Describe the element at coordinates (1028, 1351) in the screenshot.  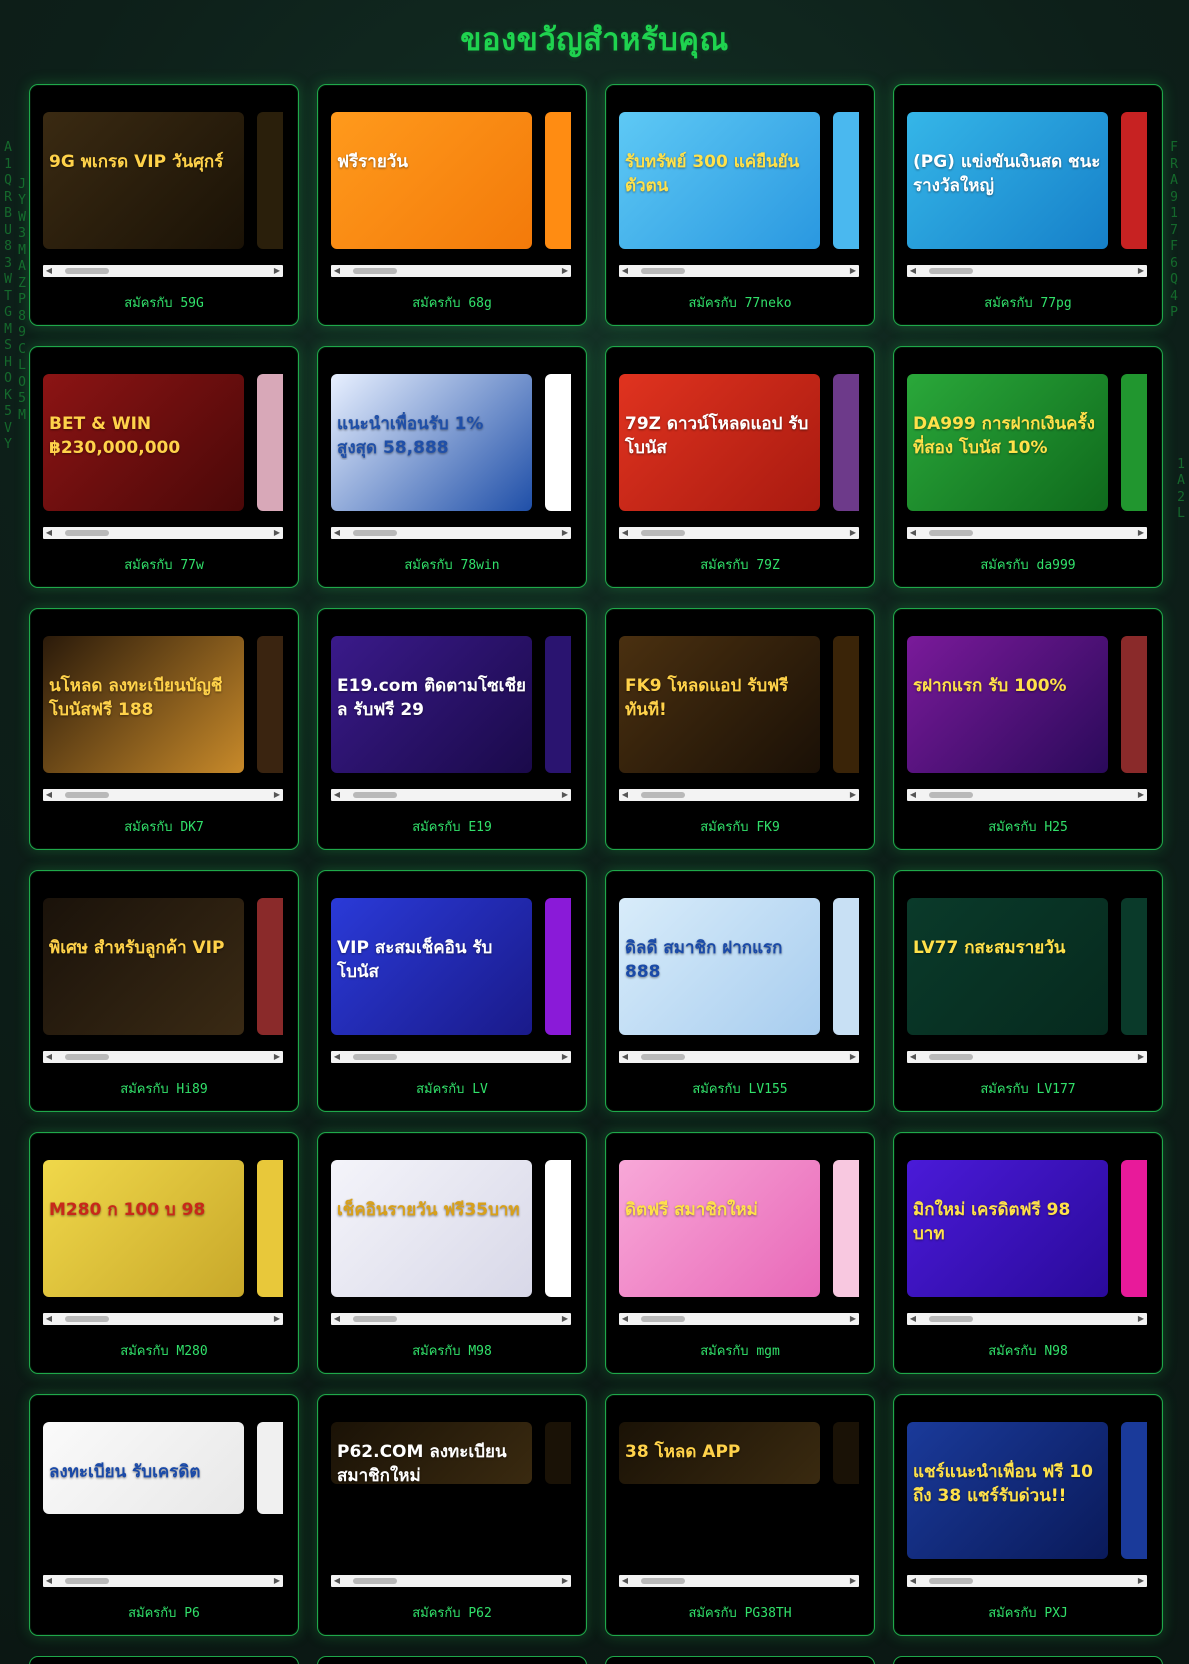
I see `card-signup-label: สมัครกับ N98` at that location.